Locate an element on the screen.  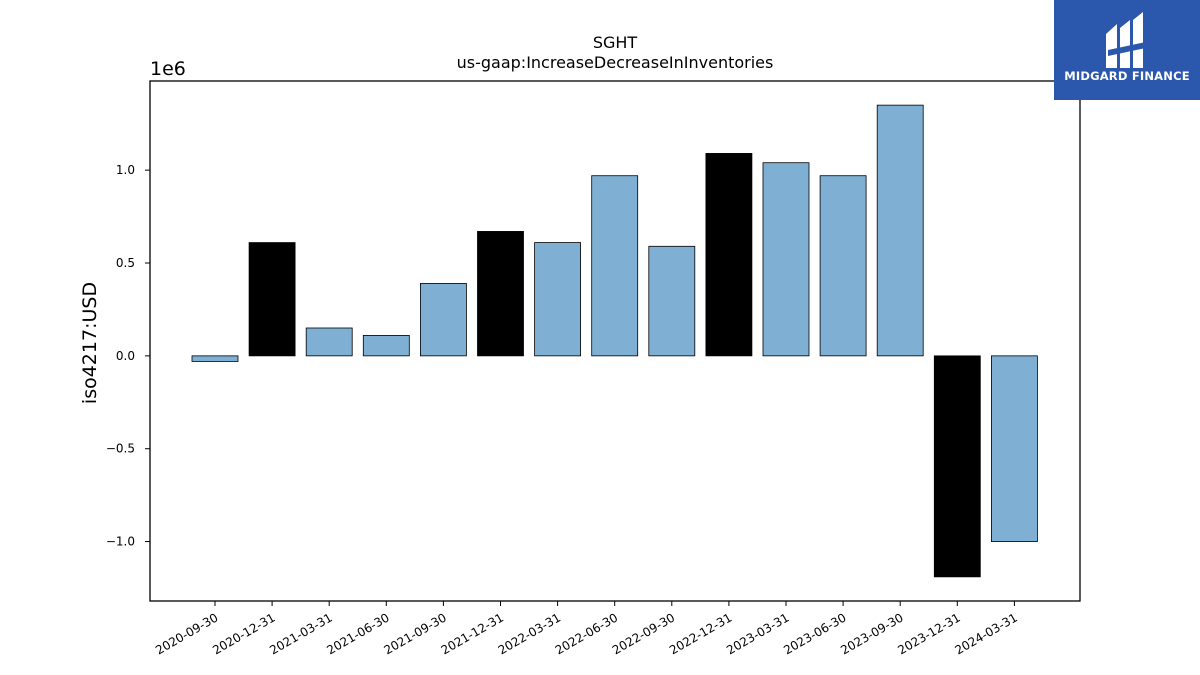
x-tick-label: 2022-06-30 is located at coordinates (586, 633).